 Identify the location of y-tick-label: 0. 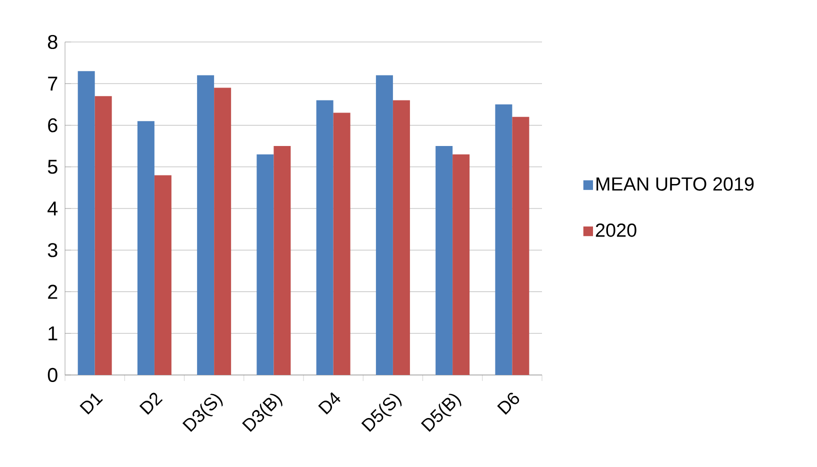
(53, 375).